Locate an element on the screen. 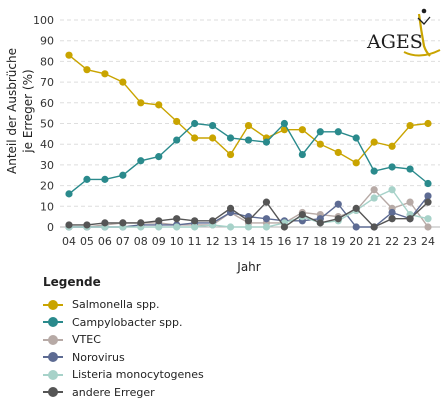  legend-label: VTEC is located at coordinates (86, 339).